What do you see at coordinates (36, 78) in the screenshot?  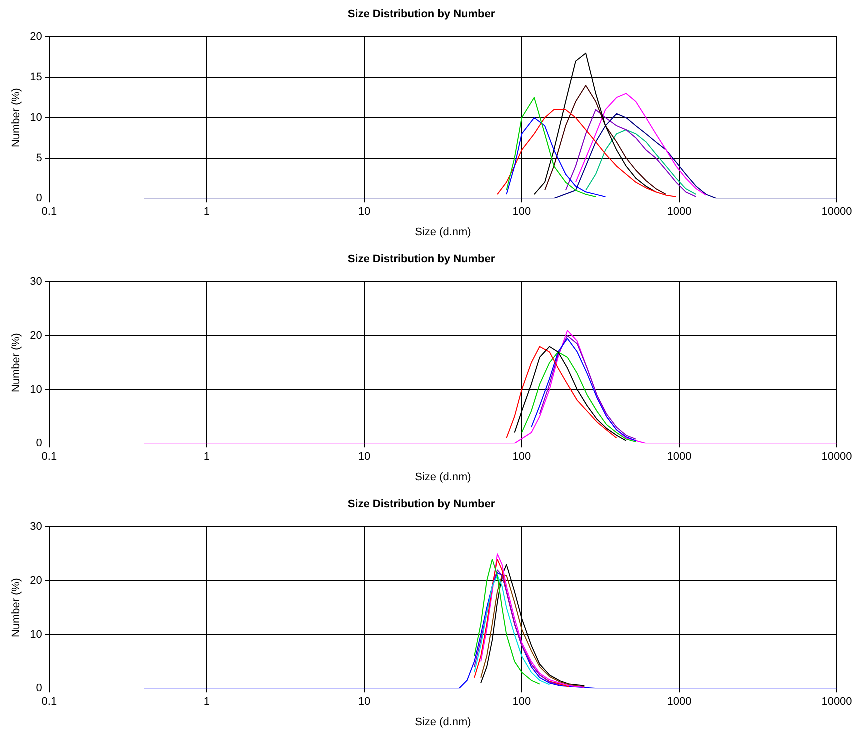 I see `y-tick-label: 15` at bounding box center [36, 78].